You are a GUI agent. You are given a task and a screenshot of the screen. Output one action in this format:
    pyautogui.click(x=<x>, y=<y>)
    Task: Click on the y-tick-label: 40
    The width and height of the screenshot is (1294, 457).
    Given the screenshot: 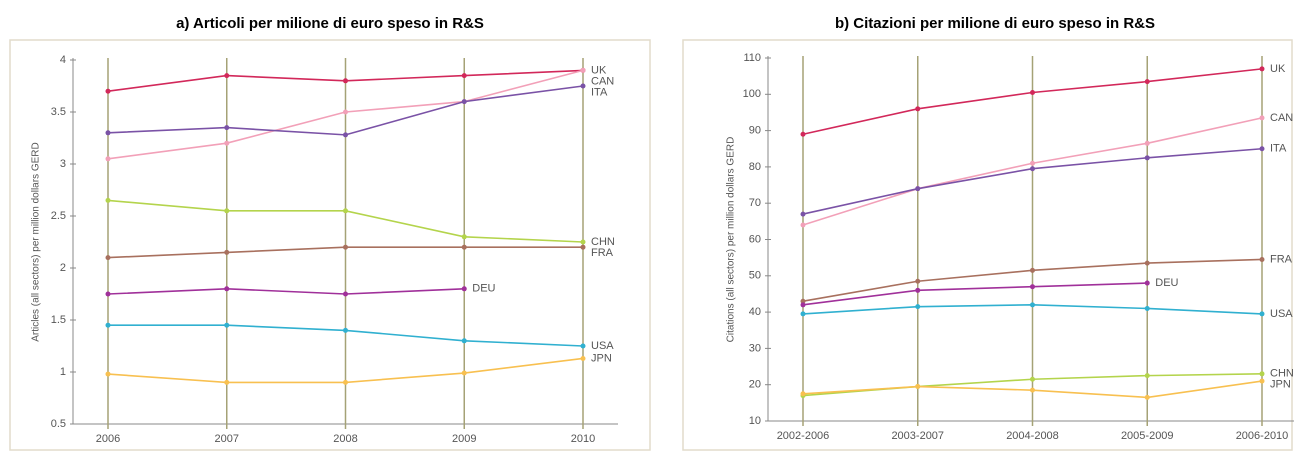 What is the action you would take?
    pyautogui.click(x=755, y=312)
    